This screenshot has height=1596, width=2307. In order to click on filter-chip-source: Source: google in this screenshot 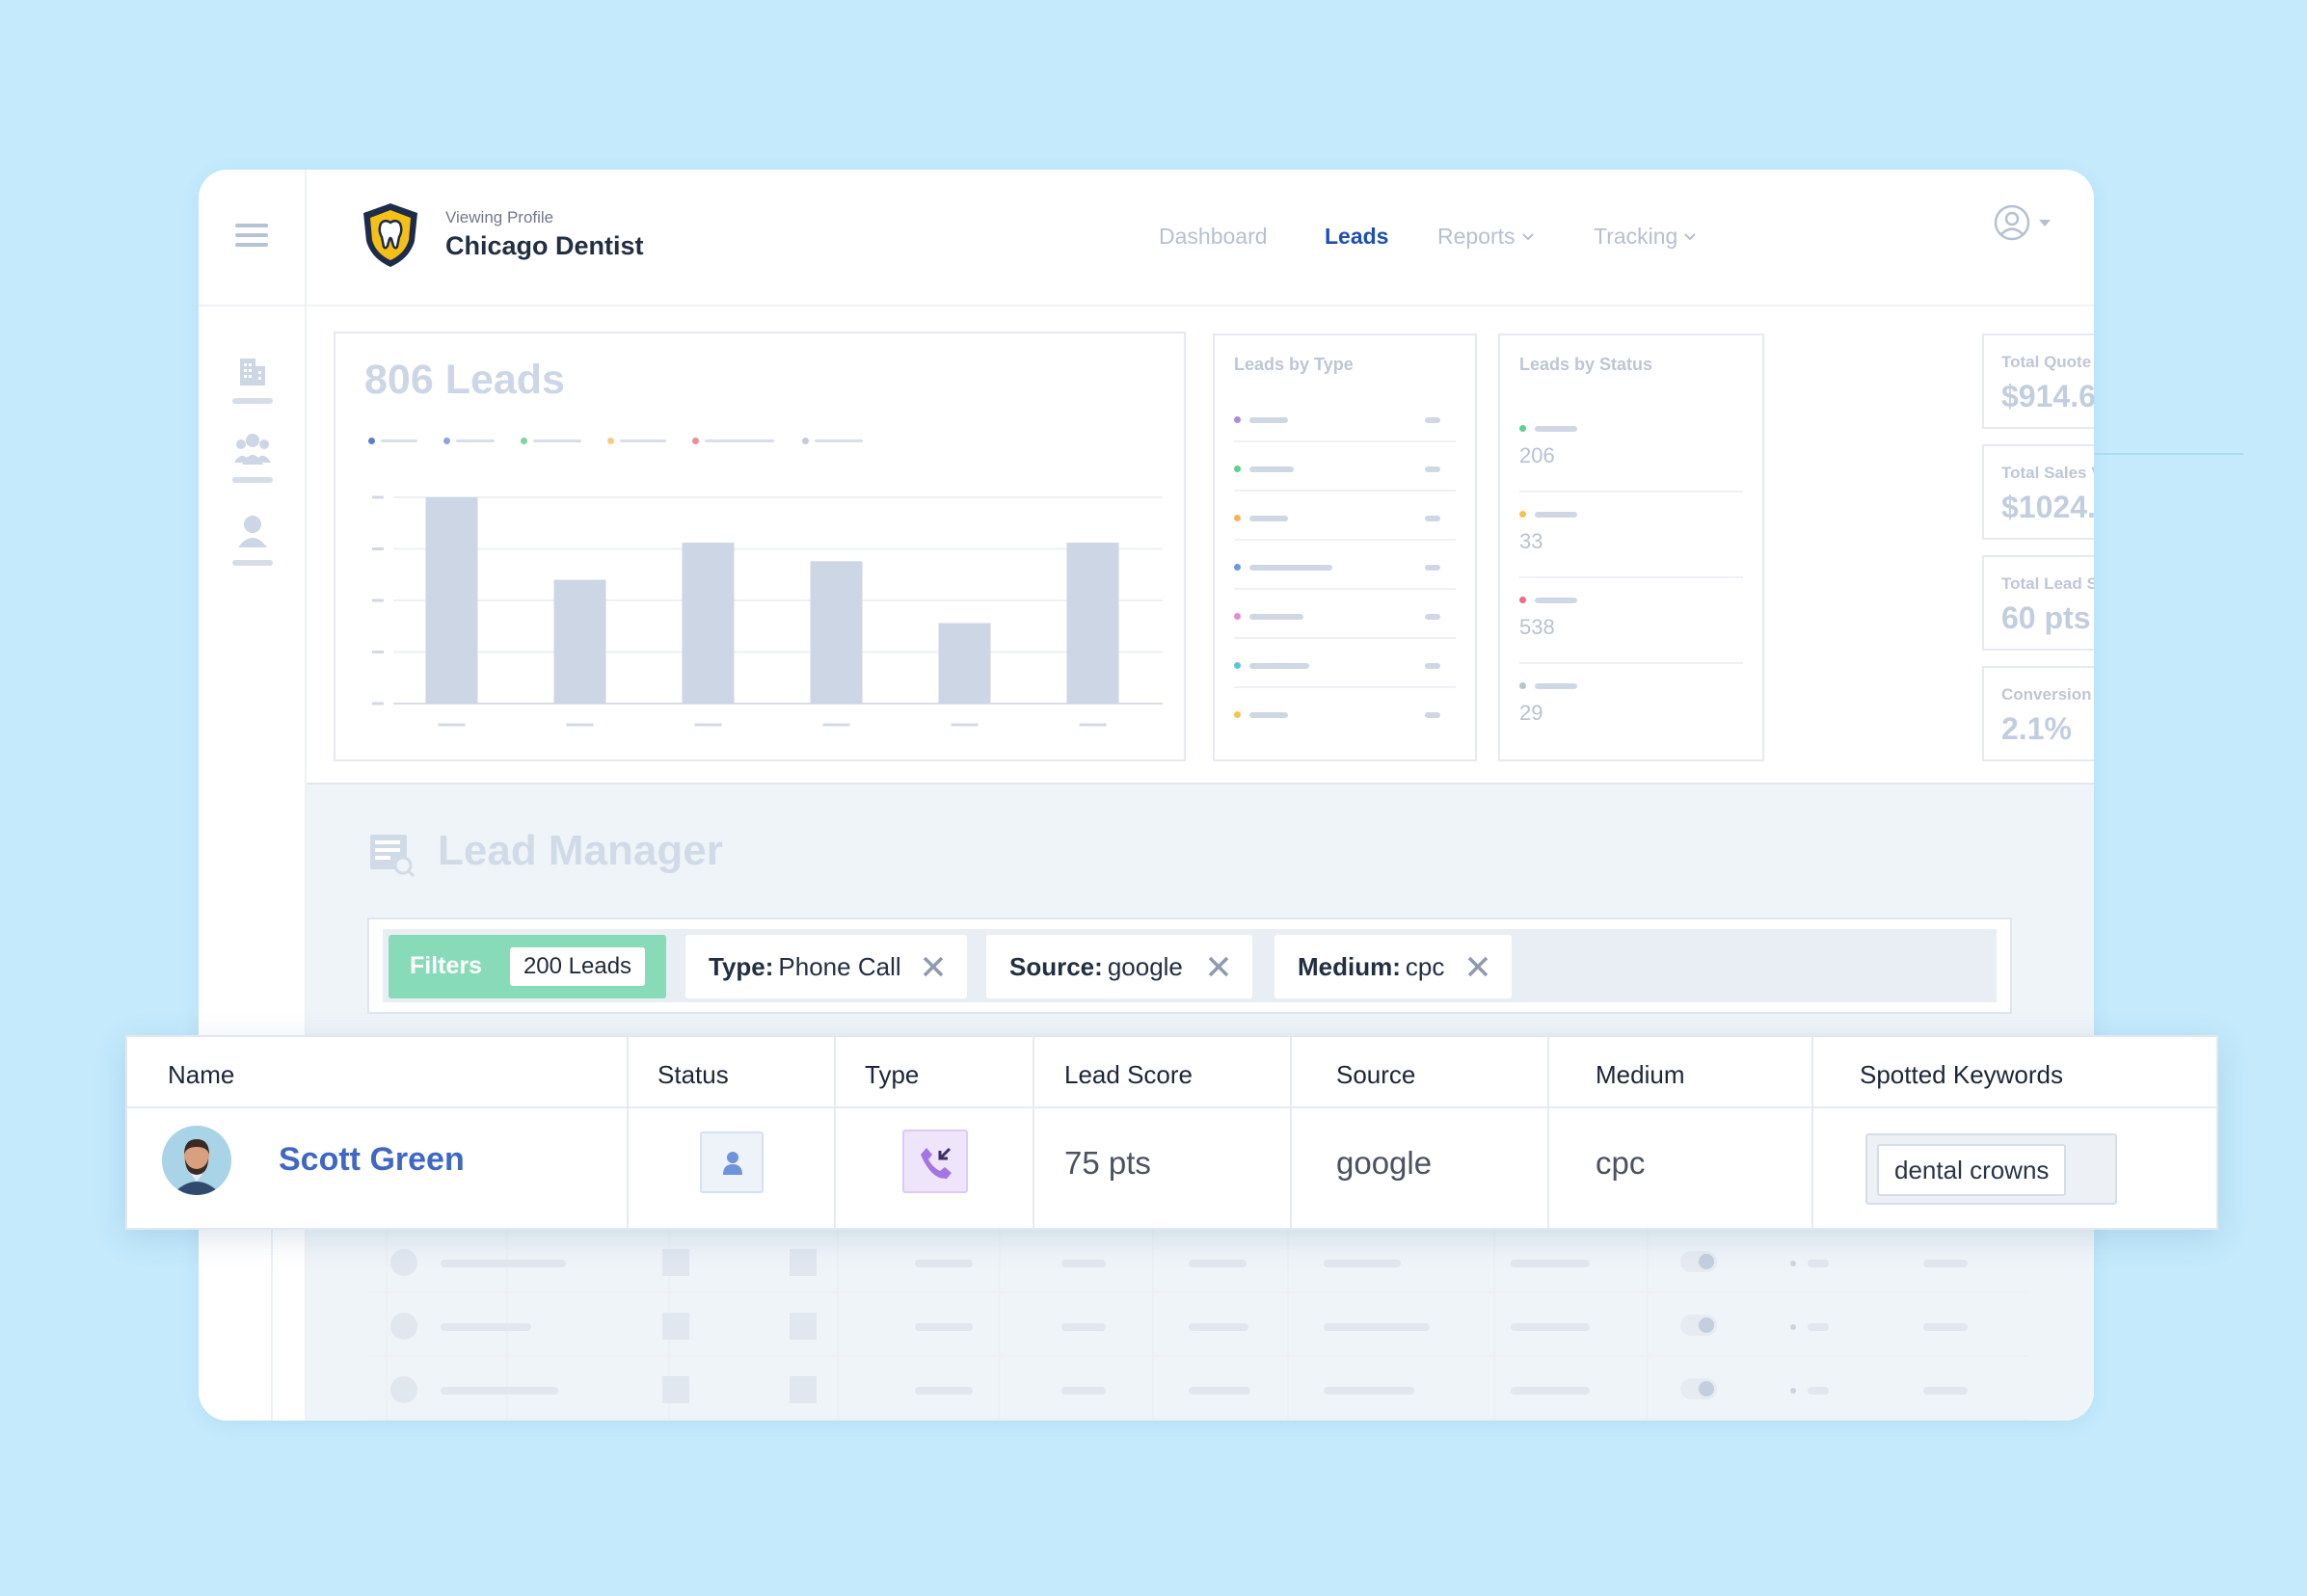, I will do `click(1119, 966)`.